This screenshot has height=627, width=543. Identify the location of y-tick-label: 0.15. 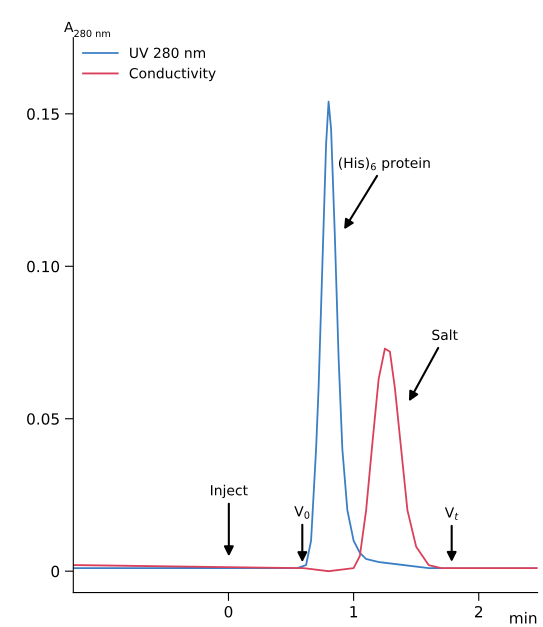
(43, 114).